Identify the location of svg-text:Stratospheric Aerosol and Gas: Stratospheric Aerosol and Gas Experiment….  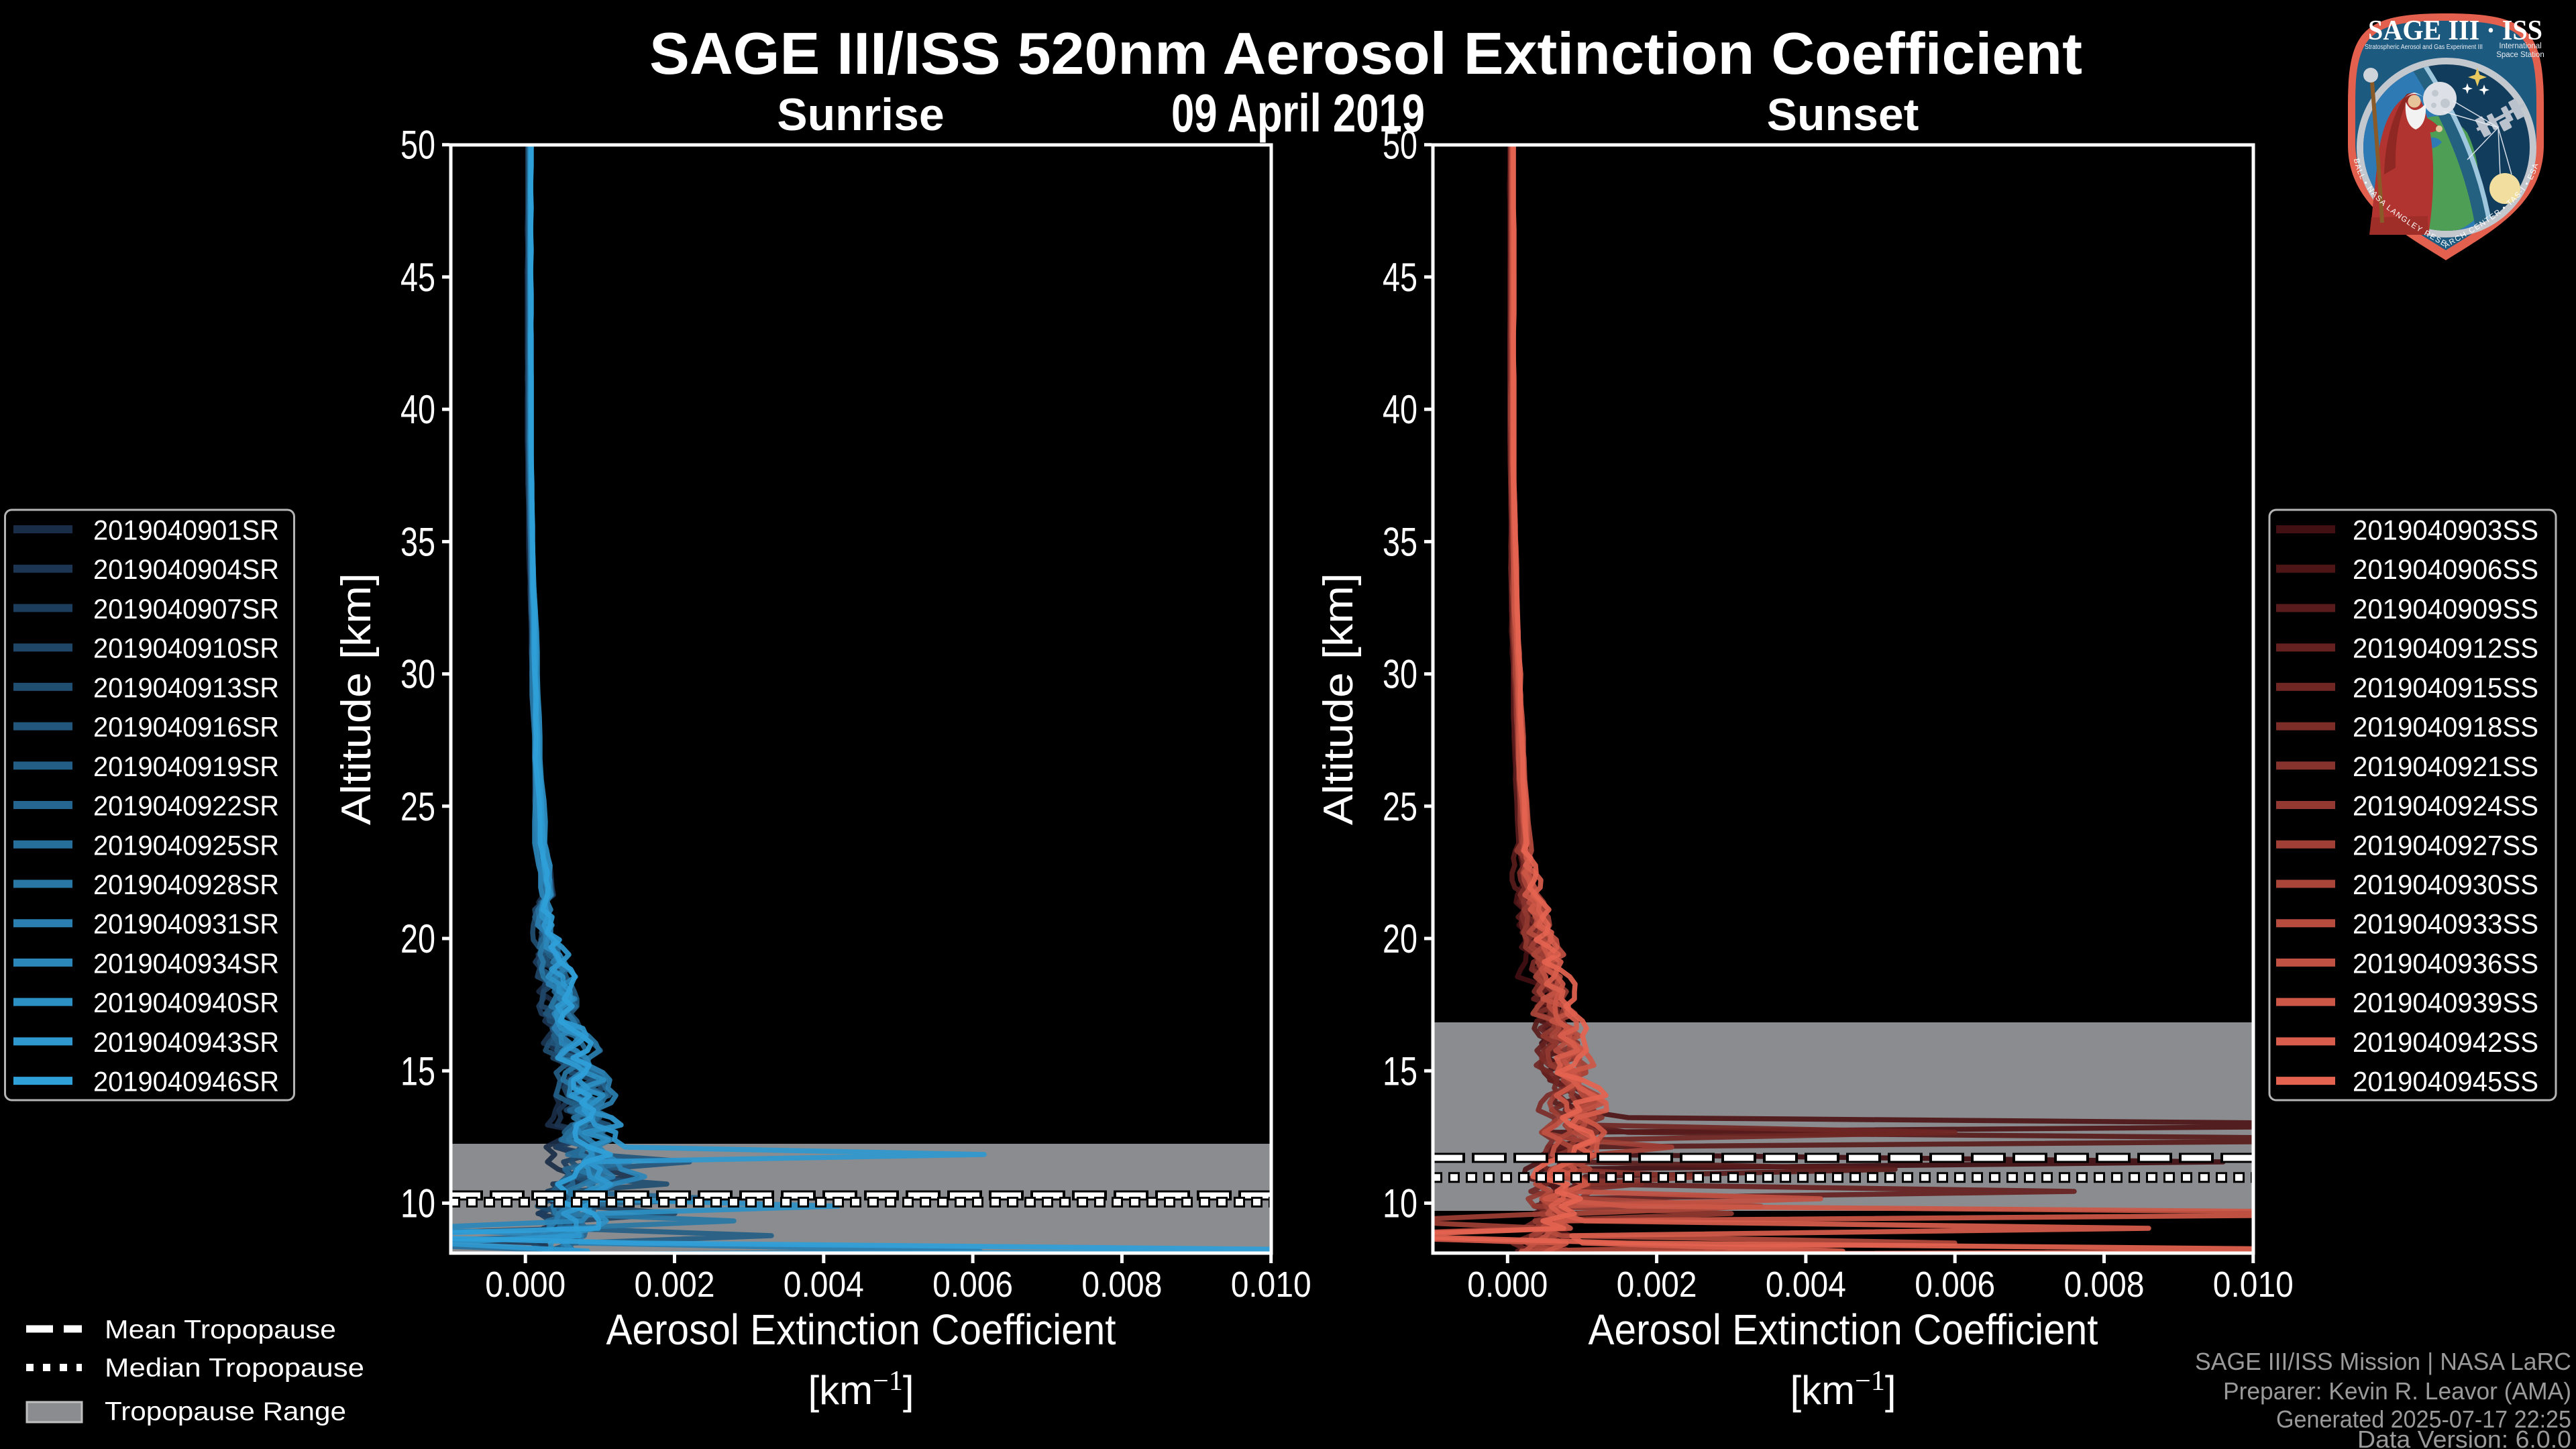
(2424, 47).